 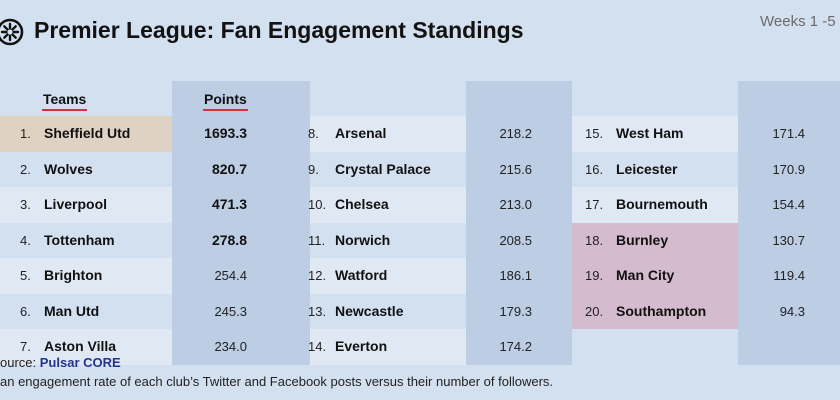 I want to click on table-row-points: 820.7, so click(x=229, y=168).